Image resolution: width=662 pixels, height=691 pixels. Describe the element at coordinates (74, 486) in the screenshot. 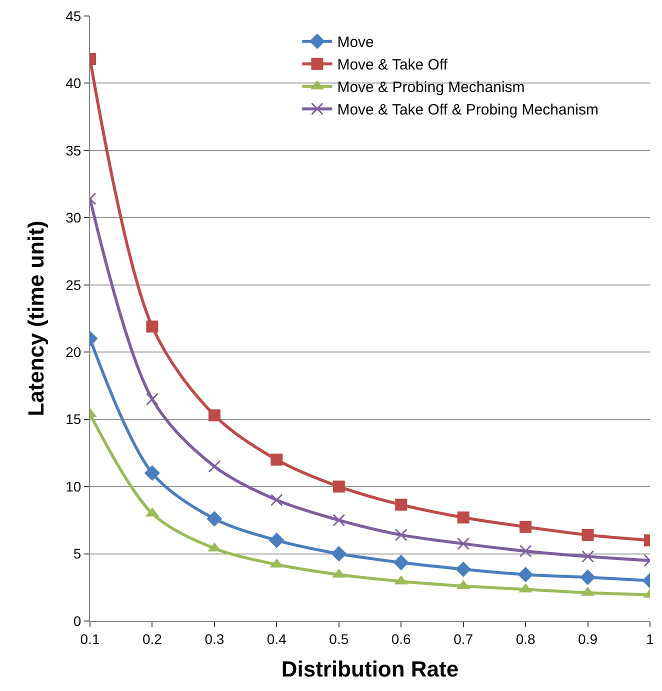

I see `y-tick-label: 10` at that location.